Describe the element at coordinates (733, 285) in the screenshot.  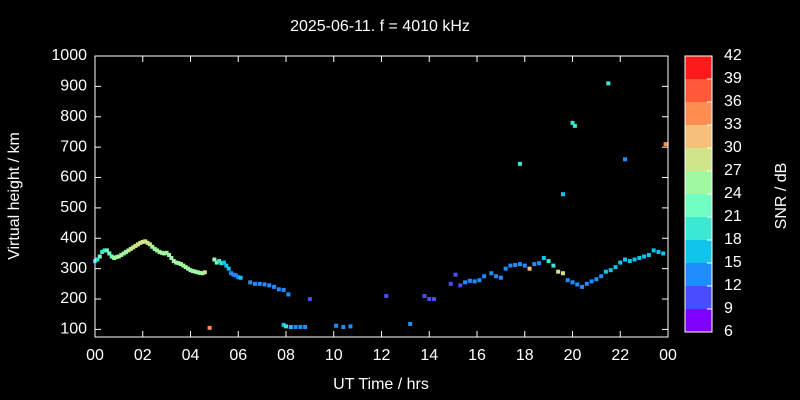
I see `colorbar-tick-label: 12` at that location.